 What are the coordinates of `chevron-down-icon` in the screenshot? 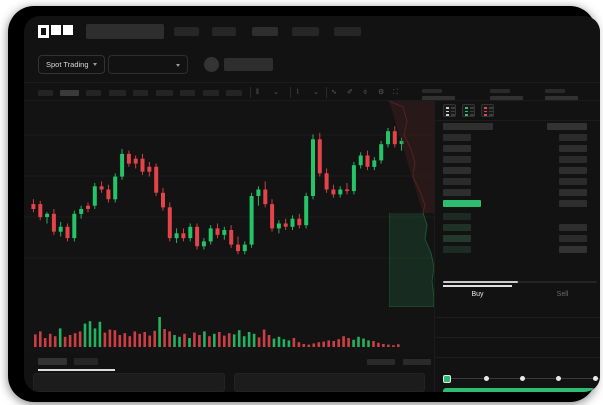 It's located at (94, 64).